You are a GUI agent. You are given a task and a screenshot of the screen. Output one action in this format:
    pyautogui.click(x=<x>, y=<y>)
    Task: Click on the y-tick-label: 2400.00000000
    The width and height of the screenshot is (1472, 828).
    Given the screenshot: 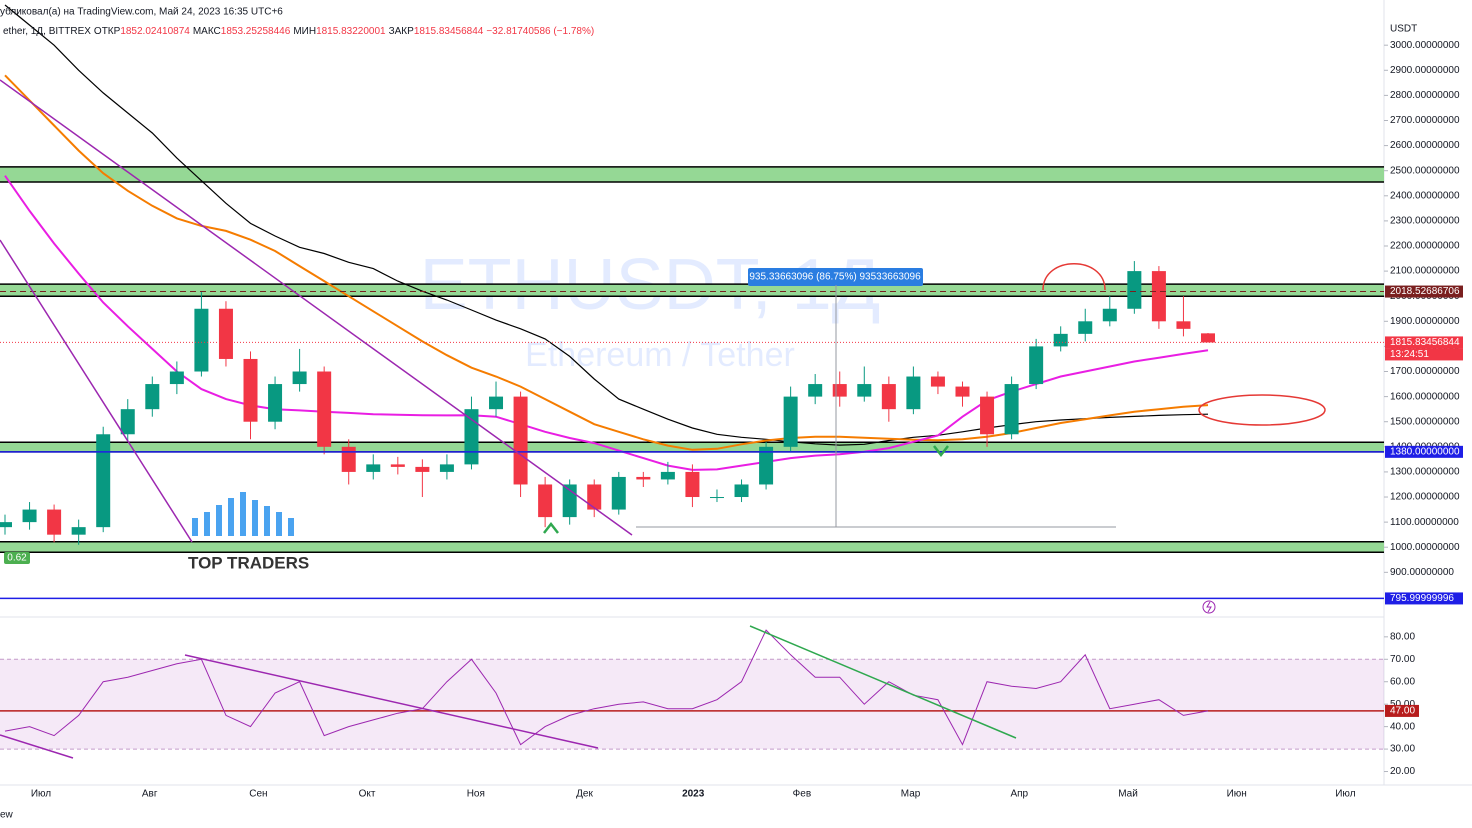 What is the action you would take?
    pyautogui.click(x=1425, y=195)
    